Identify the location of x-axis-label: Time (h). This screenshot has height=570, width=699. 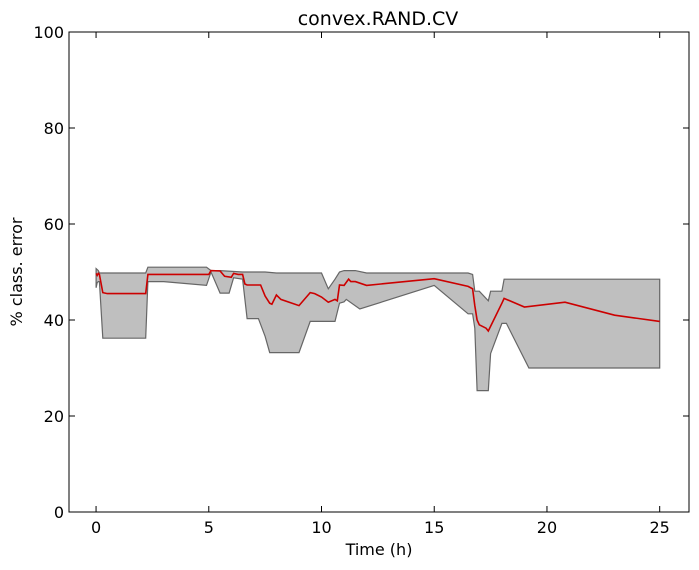
(379, 549).